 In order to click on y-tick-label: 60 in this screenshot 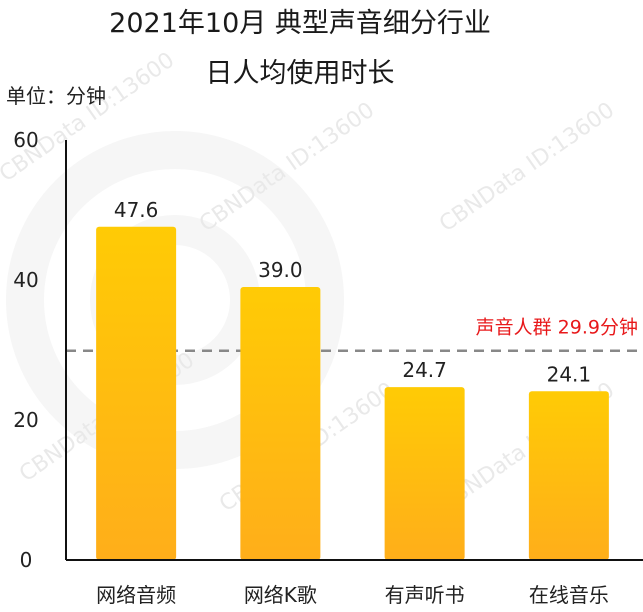, I will do `click(25, 140)`.